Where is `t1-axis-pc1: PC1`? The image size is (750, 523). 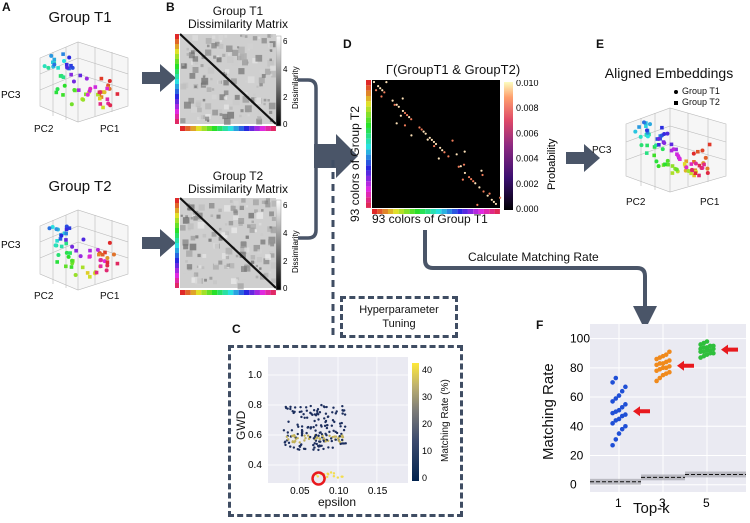 t1-axis-pc1: PC1 is located at coordinates (110, 129).